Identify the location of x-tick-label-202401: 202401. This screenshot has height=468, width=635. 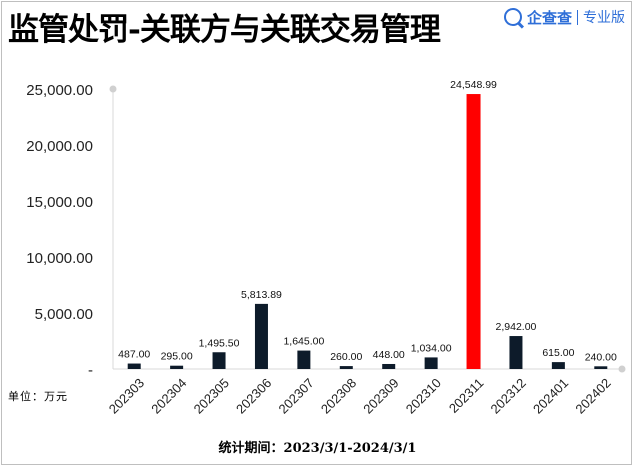
(550, 395).